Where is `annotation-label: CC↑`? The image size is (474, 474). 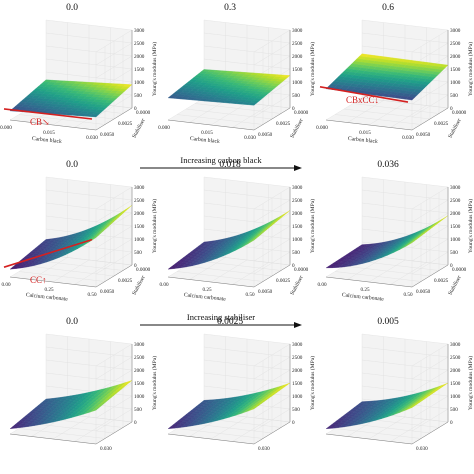
annotation-label: CC↑ is located at coordinates (38, 280).